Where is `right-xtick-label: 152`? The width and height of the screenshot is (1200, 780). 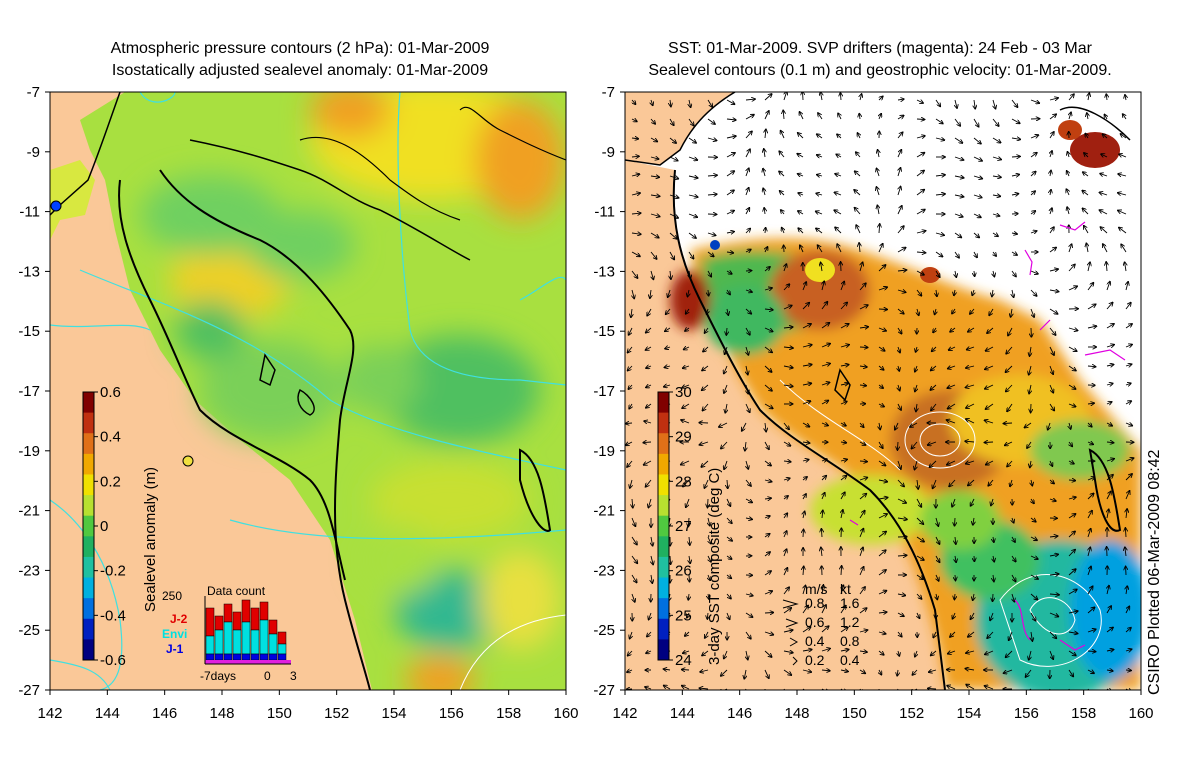
right-xtick-label: 152 is located at coordinates (911, 713).